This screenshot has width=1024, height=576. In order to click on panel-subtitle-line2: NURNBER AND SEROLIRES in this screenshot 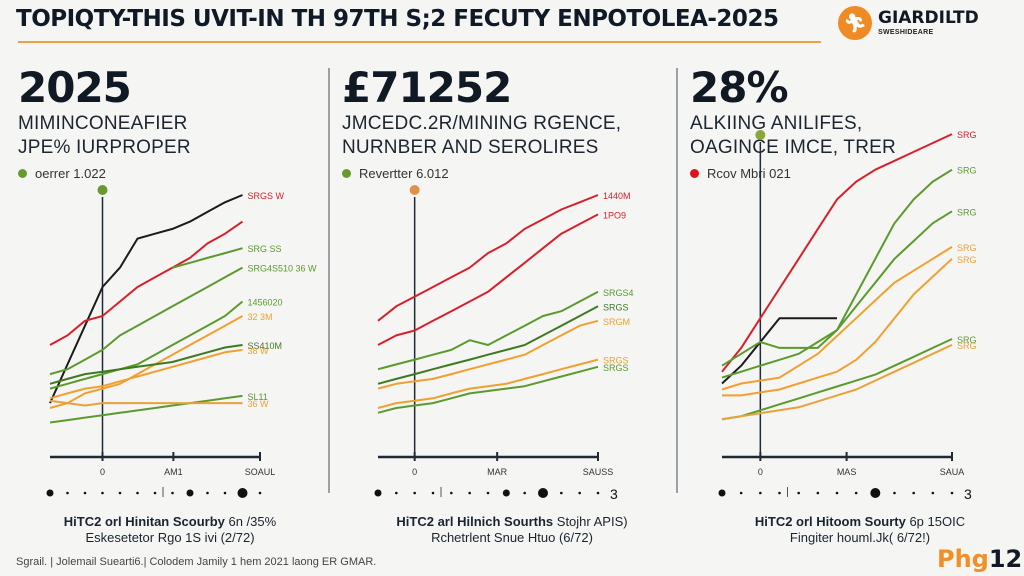, I will do `click(470, 147)`.